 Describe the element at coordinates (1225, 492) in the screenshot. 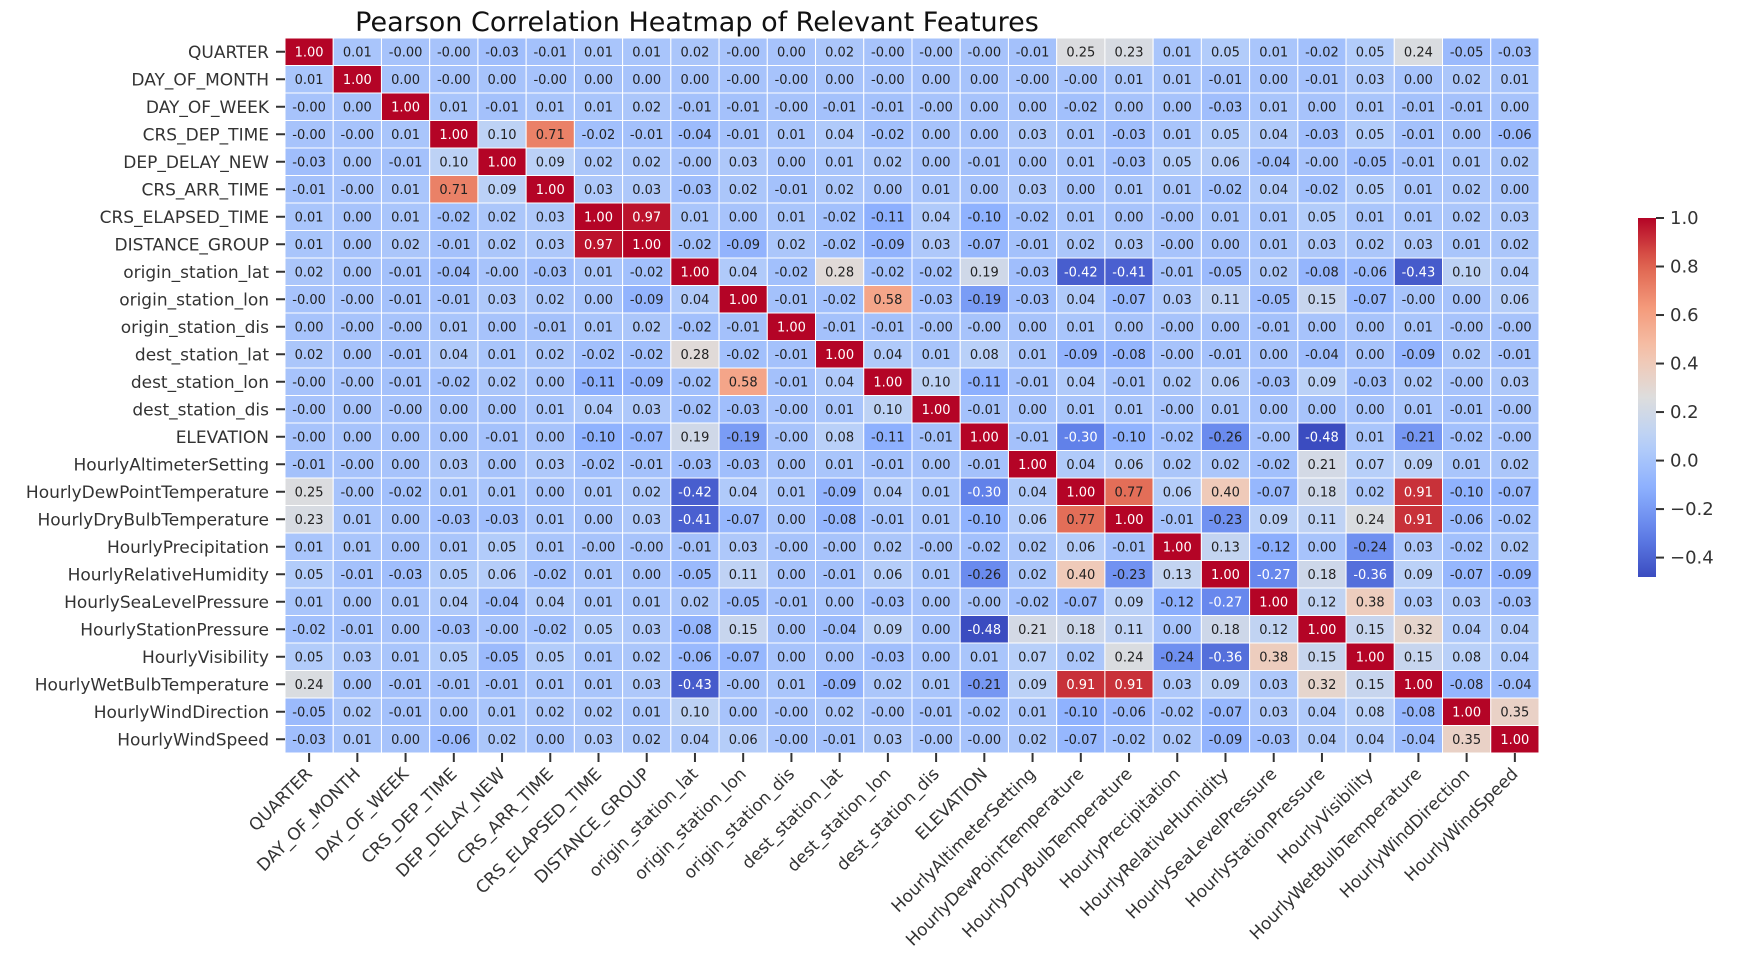

I see `cell-value-label: 0.40` at that location.